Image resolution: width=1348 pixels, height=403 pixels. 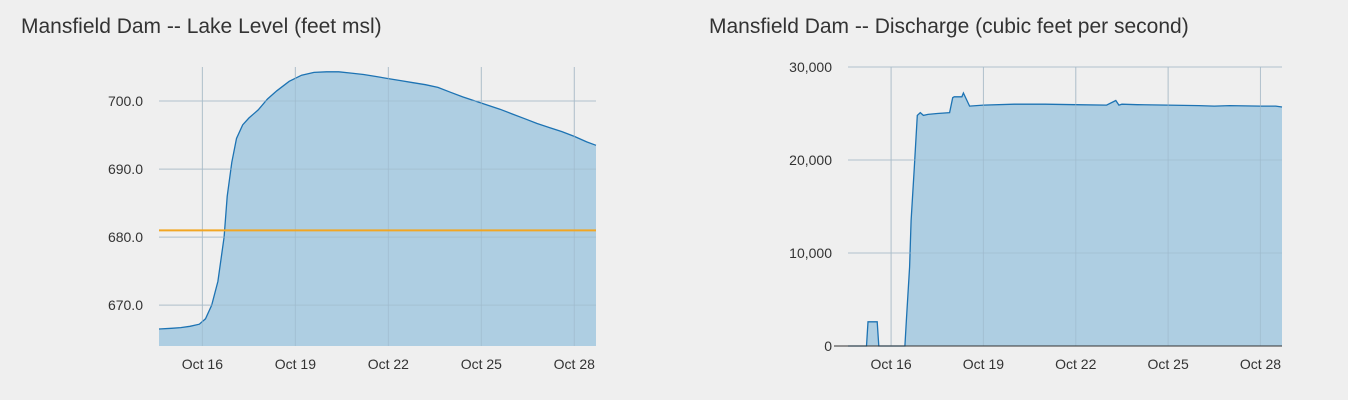 I want to click on lake-level-chart-title: Mansfield Dam -- Lake Level (feet msl), so click(x=201, y=26).